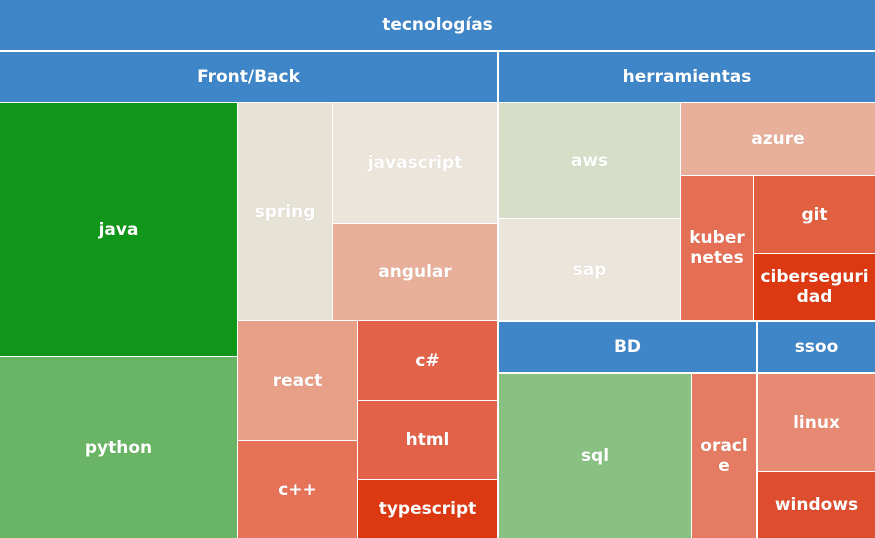 Image resolution: width=875 pixels, height=538 pixels. What do you see at coordinates (118, 229) in the screenshot?
I see `tile: java` at bounding box center [118, 229].